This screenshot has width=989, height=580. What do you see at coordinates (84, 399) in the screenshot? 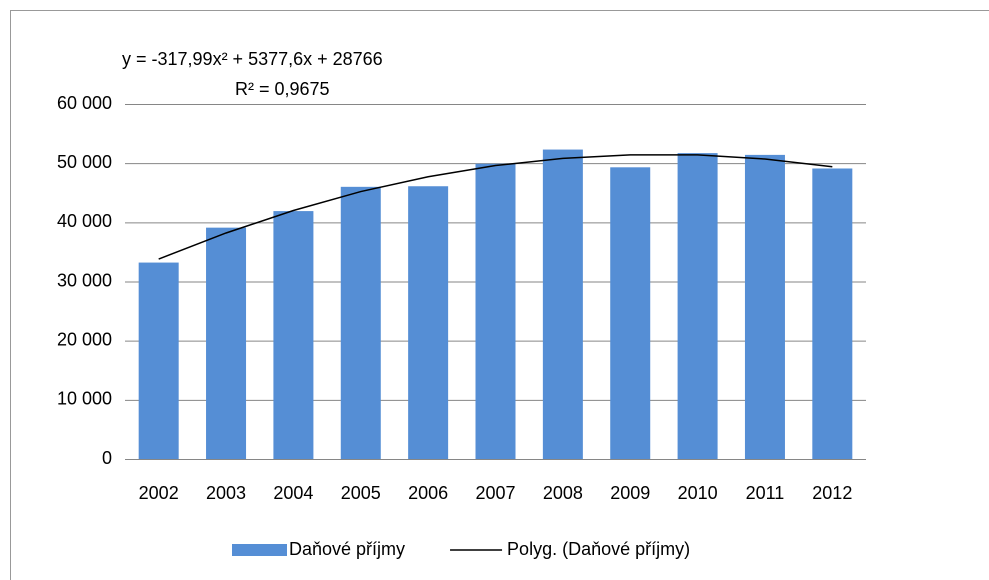
I see `y-tick-label: 10 000` at bounding box center [84, 399].